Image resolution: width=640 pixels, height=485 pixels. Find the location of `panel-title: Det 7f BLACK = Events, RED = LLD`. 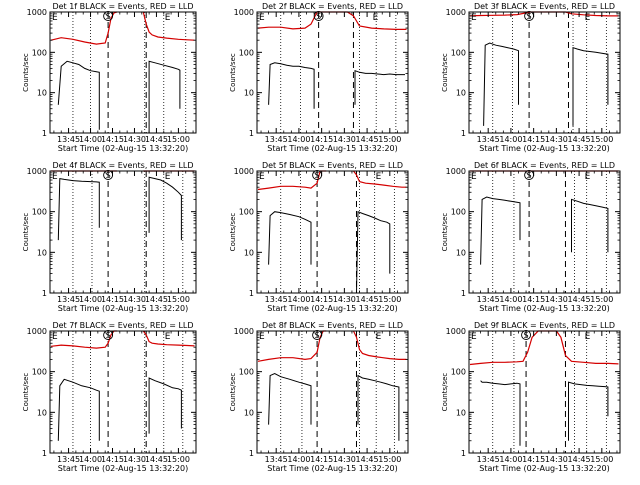

panel-title: Det 7f BLACK = Events, RED = LLD is located at coordinates (122, 325).